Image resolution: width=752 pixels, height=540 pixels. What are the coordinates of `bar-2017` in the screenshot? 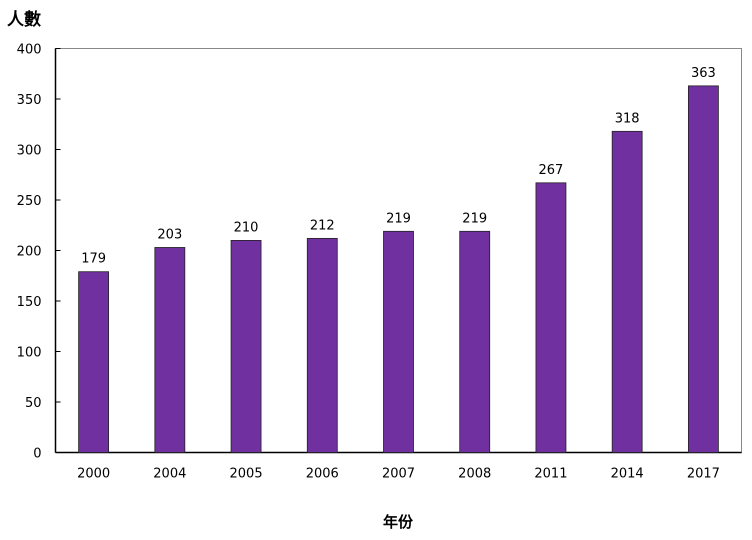 It's located at (703, 269).